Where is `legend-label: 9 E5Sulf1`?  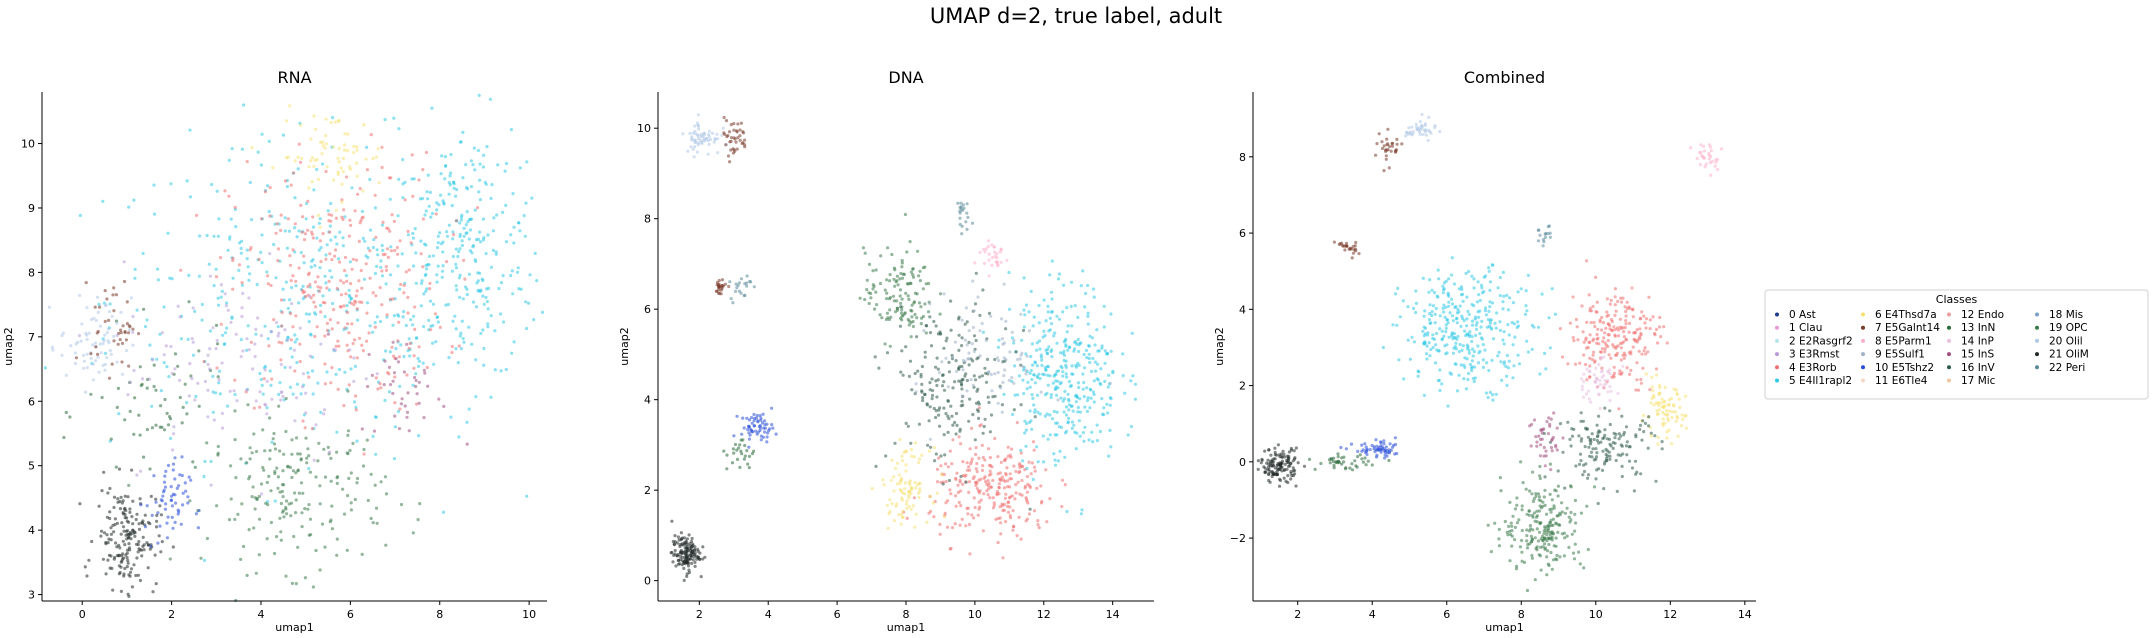 legend-label: 9 E5Sulf1 is located at coordinates (1900, 355).